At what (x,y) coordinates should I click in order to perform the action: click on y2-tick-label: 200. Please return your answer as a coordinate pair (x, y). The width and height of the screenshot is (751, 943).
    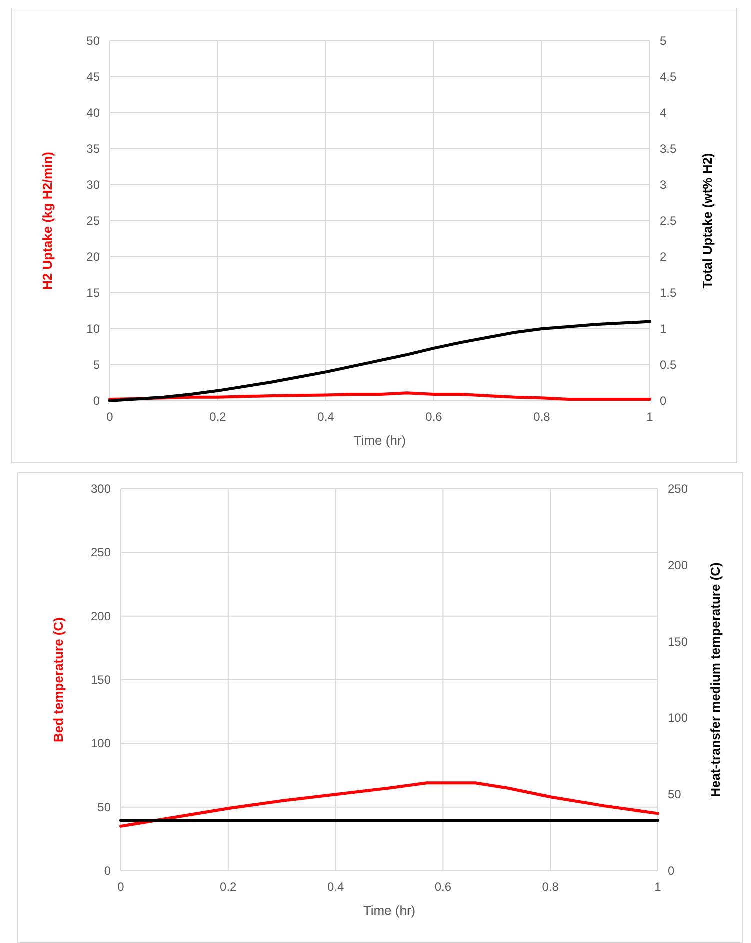
    Looking at the image, I should click on (678, 565).